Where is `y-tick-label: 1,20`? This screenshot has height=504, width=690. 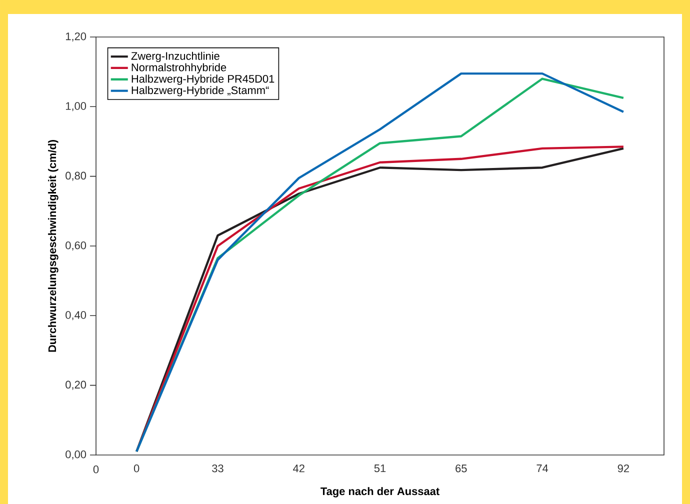
y-tick-label: 1,20 is located at coordinates (76, 37).